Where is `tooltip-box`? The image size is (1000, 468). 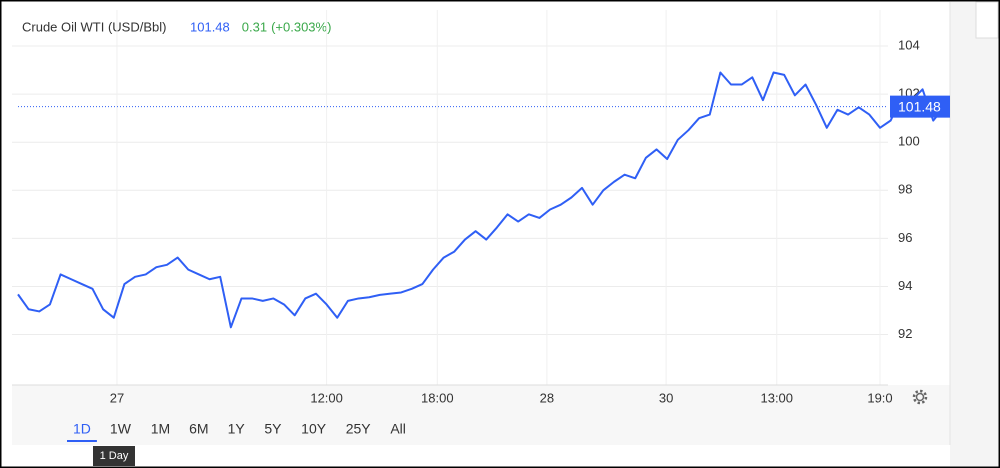
tooltip-box is located at coordinates (114, 456).